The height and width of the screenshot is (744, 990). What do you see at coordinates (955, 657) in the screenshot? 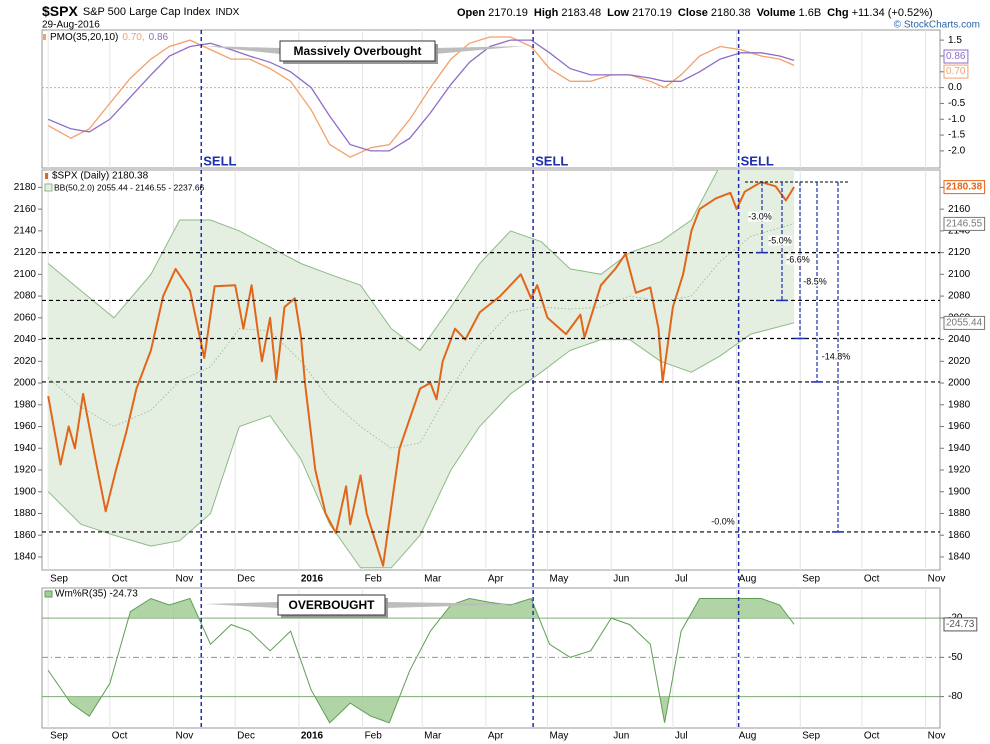
I see `y-tick-label: -50` at bounding box center [955, 657].